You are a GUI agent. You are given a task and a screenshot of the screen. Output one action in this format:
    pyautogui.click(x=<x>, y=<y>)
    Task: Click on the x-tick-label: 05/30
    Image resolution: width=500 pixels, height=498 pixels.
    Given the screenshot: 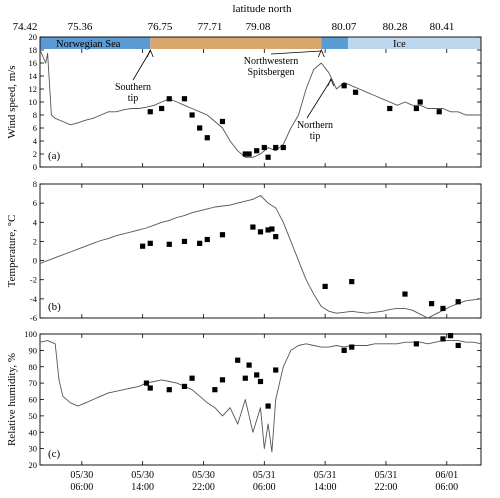 What is the action you would take?
    pyautogui.click(x=203, y=475)
    